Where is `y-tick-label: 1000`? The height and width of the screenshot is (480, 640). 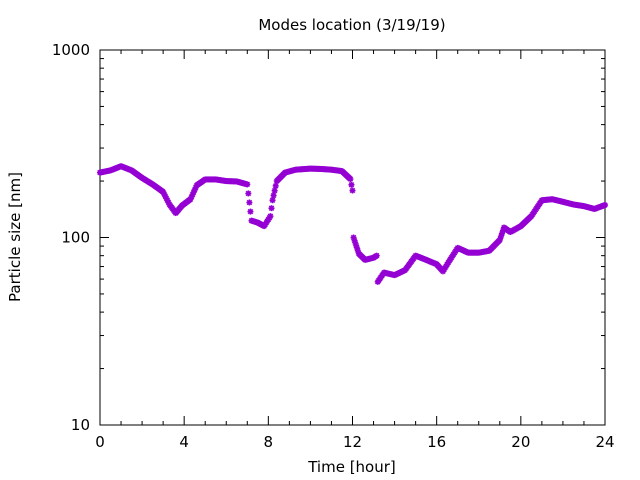 y-tick-label: 1000 is located at coordinates (71, 50).